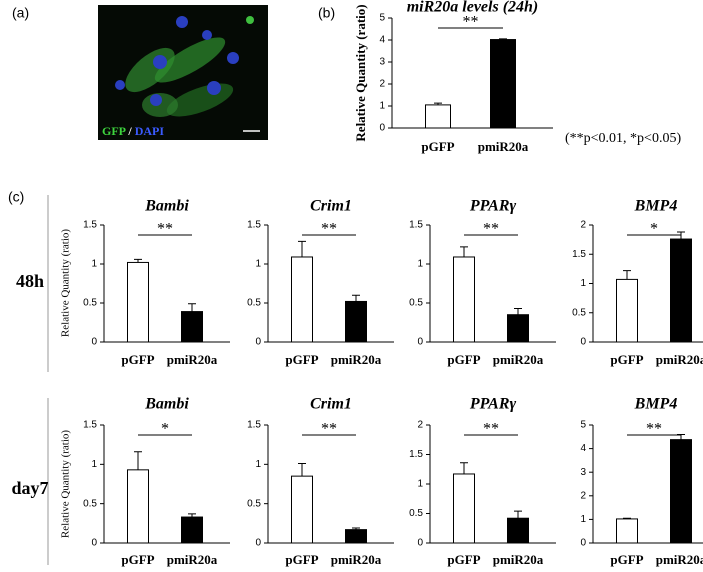  What do you see at coordinates (114, 131) in the screenshot?
I see `image-label: GFP` at bounding box center [114, 131].